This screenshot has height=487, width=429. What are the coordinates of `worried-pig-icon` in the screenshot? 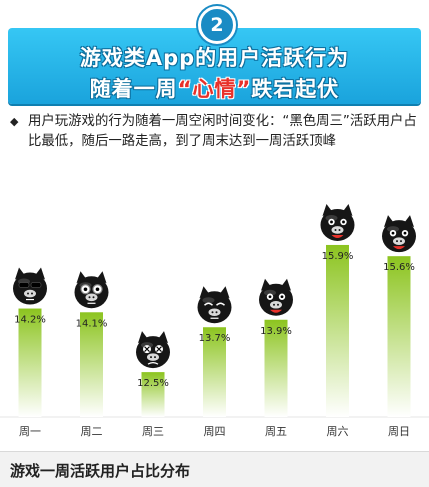 It's located at (214, 305).